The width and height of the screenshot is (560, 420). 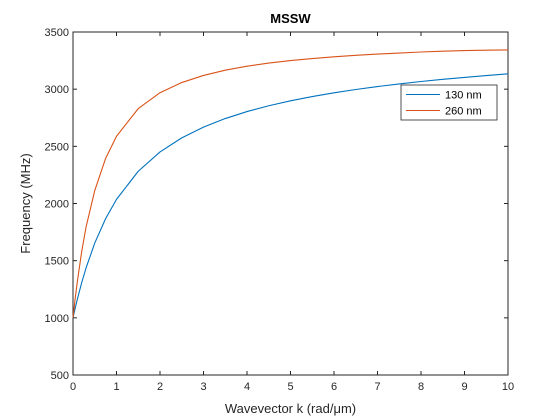 What do you see at coordinates (57, 262) in the screenshot?
I see `y-tick-label: 1500` at bounding box center [57, 262].